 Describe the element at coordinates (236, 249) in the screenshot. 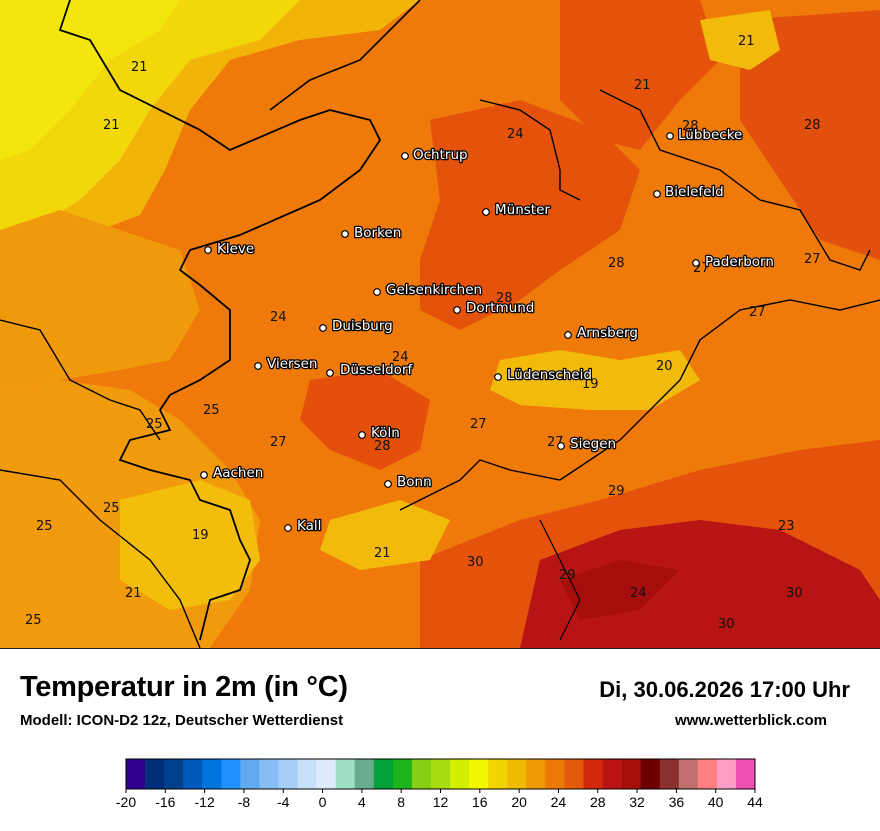

I see `city-label-kleve: Kleve` at that location.